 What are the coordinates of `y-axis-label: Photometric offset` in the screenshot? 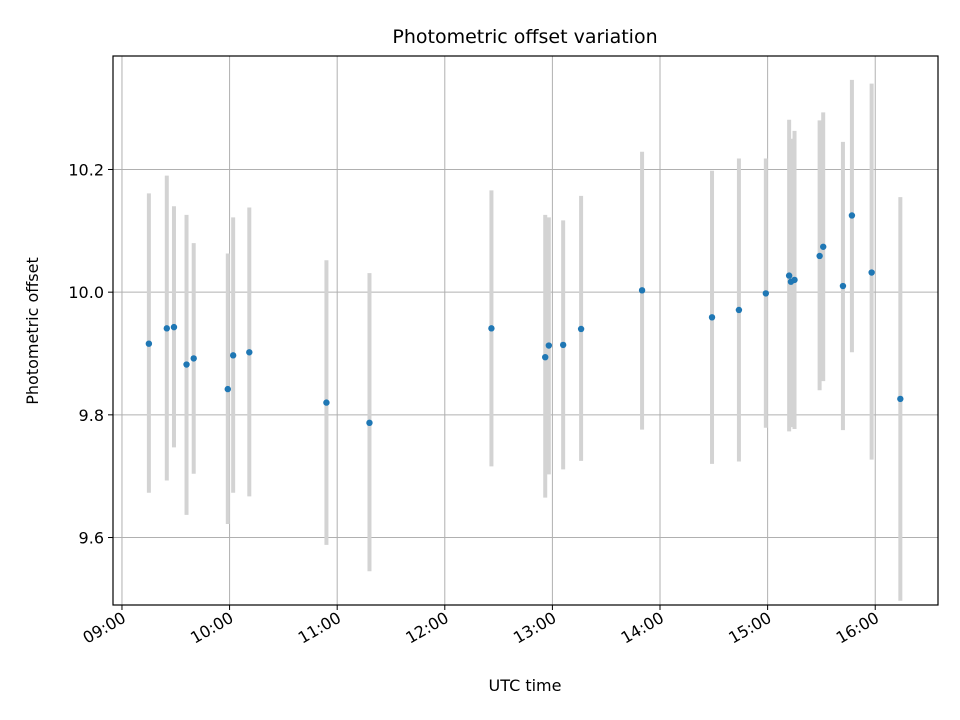 It's located at (32, 331).